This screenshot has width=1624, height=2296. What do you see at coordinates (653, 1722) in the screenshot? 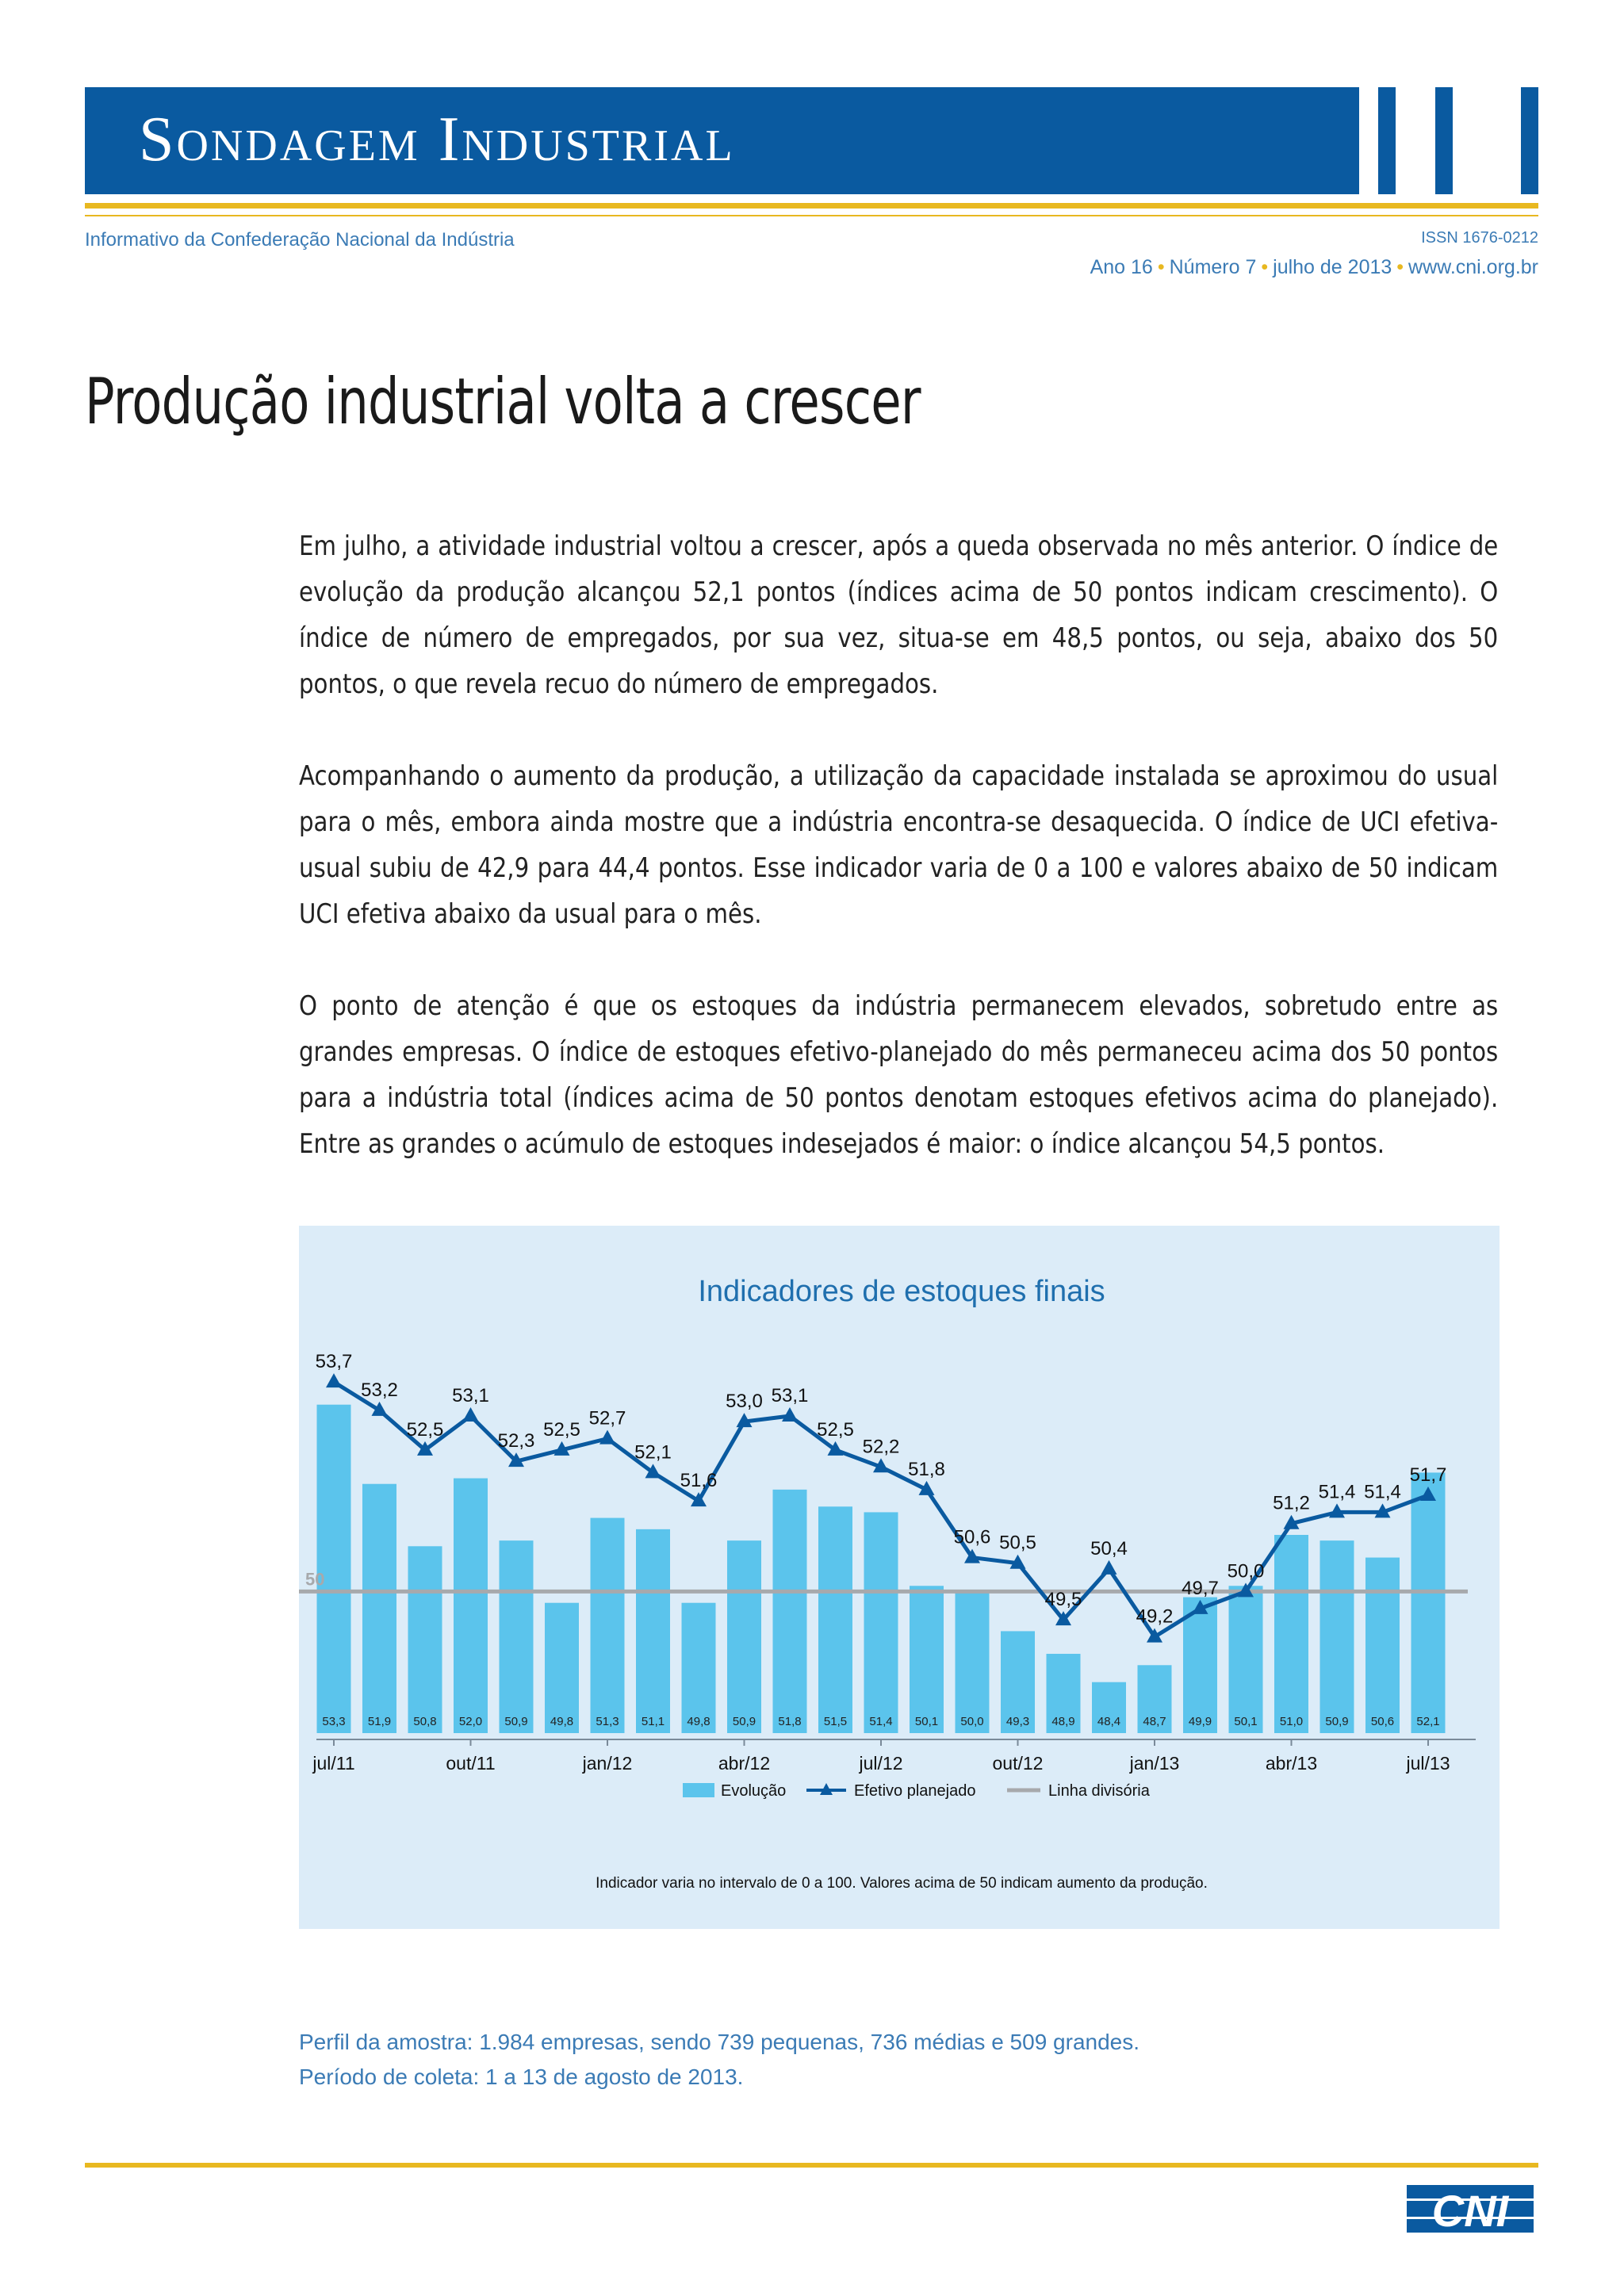
I see `bar-value-label: 51,1` at bounding box center [653, 1722].